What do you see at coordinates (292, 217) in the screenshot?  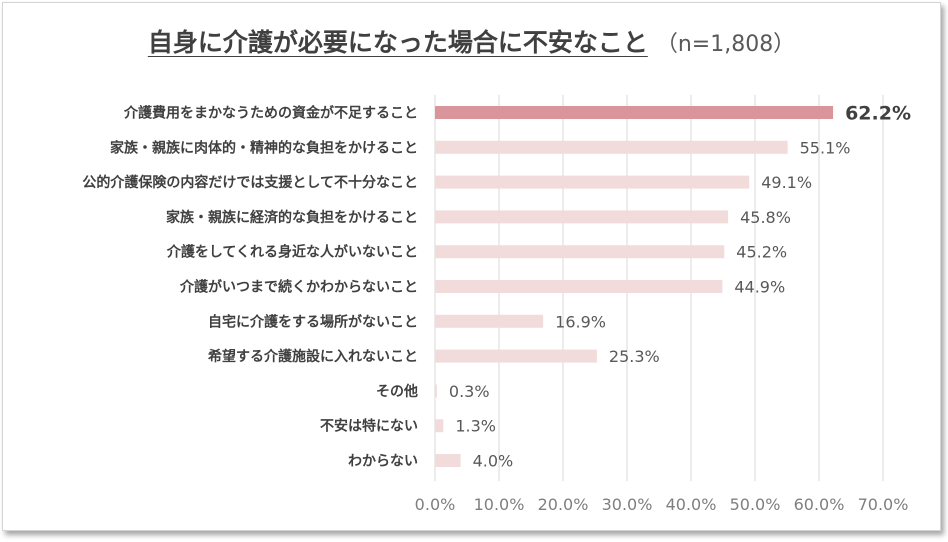 I see `category-label: 家族・親族に経済的な負担をかけること` at bounding box center [292, 217].